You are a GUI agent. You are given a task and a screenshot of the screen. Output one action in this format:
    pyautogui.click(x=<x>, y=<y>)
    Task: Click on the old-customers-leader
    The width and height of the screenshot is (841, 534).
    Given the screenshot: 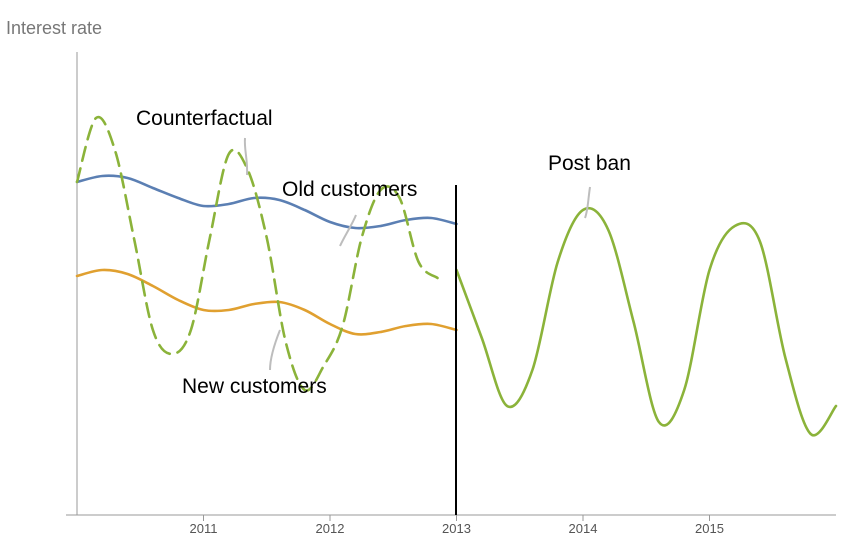 What is the action you would take?
    pyautogui.click(x=348, y=230)
    